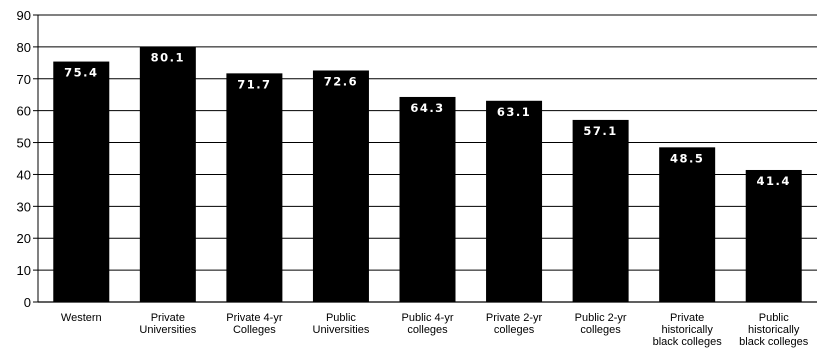  Describe the element at coordinates (81, 73) in the screenshot. I see `data-label: 75.4` at that location.